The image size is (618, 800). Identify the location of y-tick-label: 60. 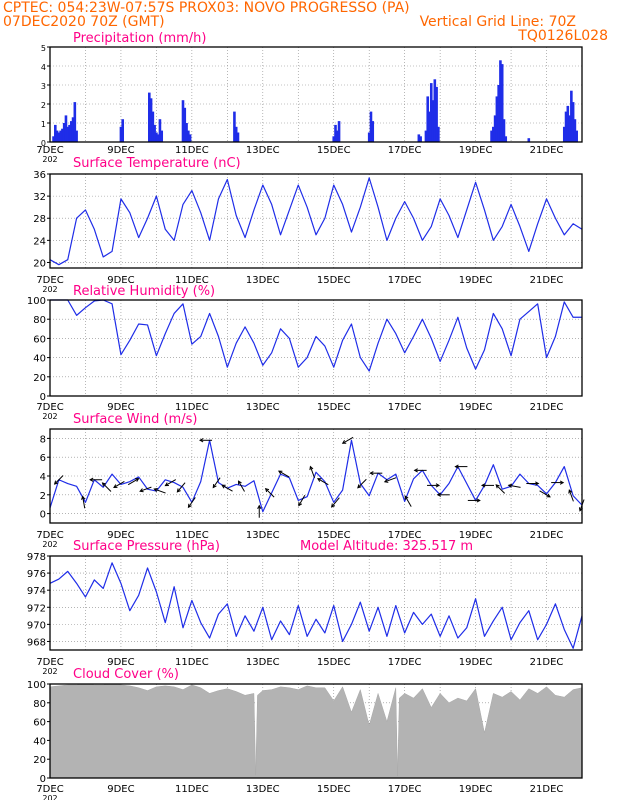
(39, 339).